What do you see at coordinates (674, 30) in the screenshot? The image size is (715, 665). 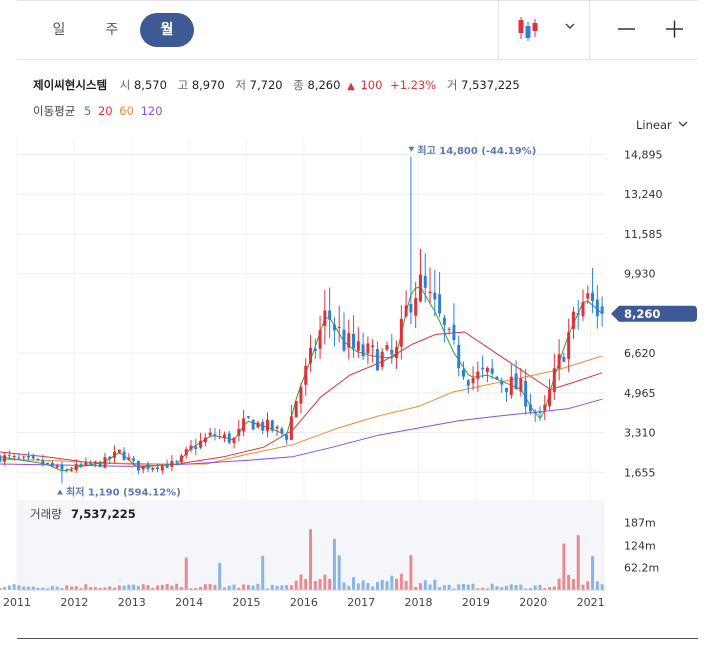 I see `zoom-in-button` at bounding box center [674, 30].